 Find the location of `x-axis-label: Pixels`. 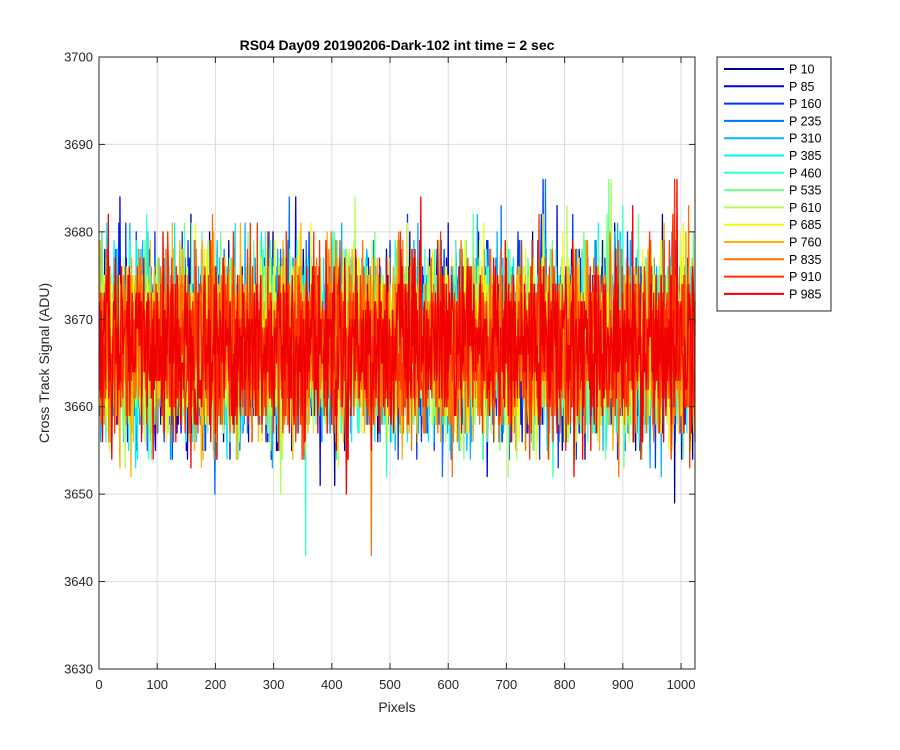

x-axis-label: Pixels is located at coordinates (396, 707).